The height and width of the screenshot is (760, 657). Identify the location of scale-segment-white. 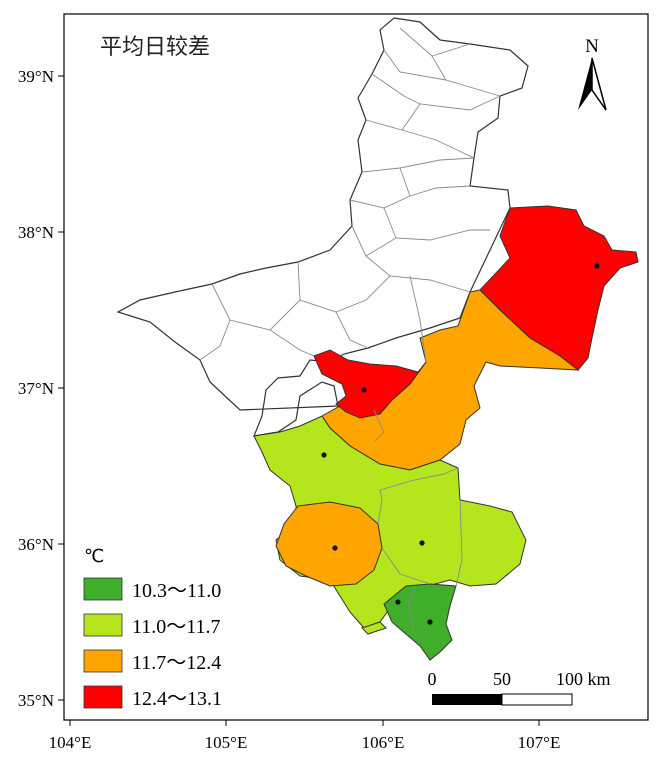
(537, 699).